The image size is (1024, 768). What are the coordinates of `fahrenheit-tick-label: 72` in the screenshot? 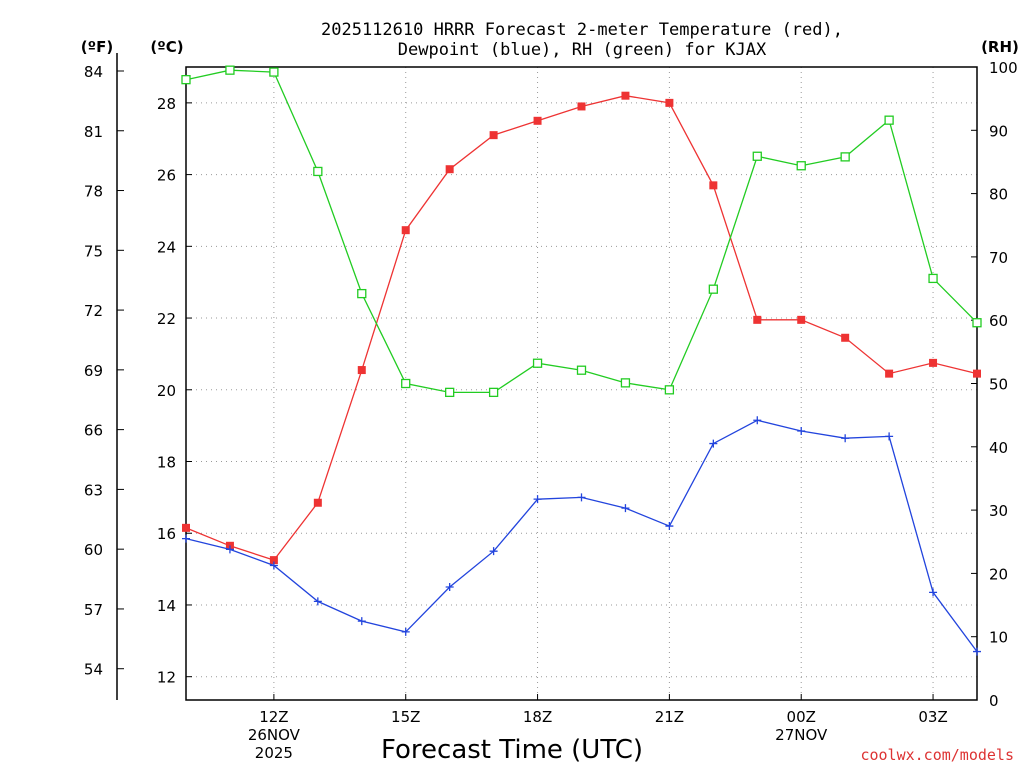 It's located at (93, 311).